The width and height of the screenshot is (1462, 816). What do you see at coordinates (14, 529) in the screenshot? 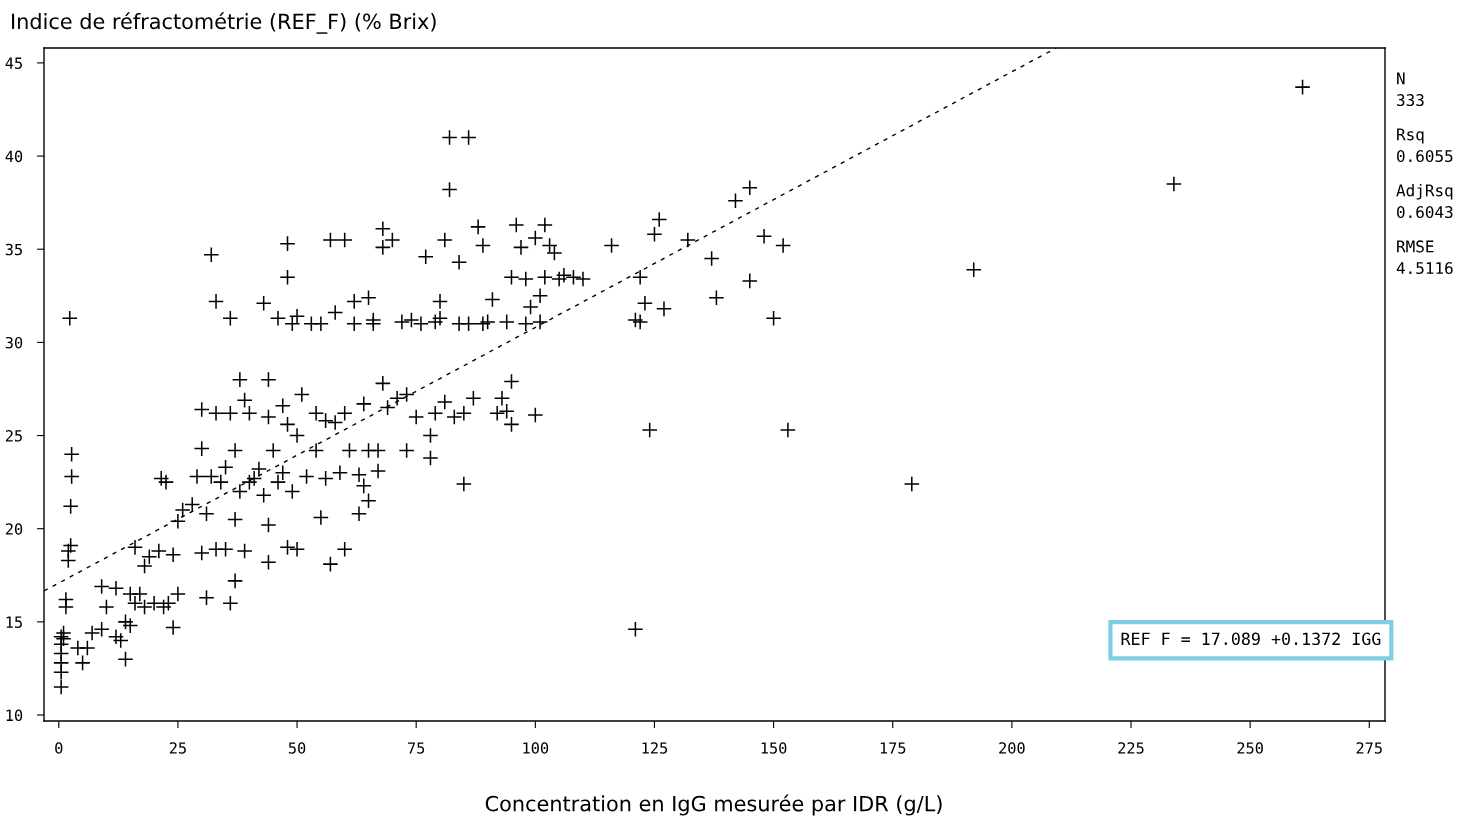
I see `y-tick-label: 20` at bounding box center [14, 529].